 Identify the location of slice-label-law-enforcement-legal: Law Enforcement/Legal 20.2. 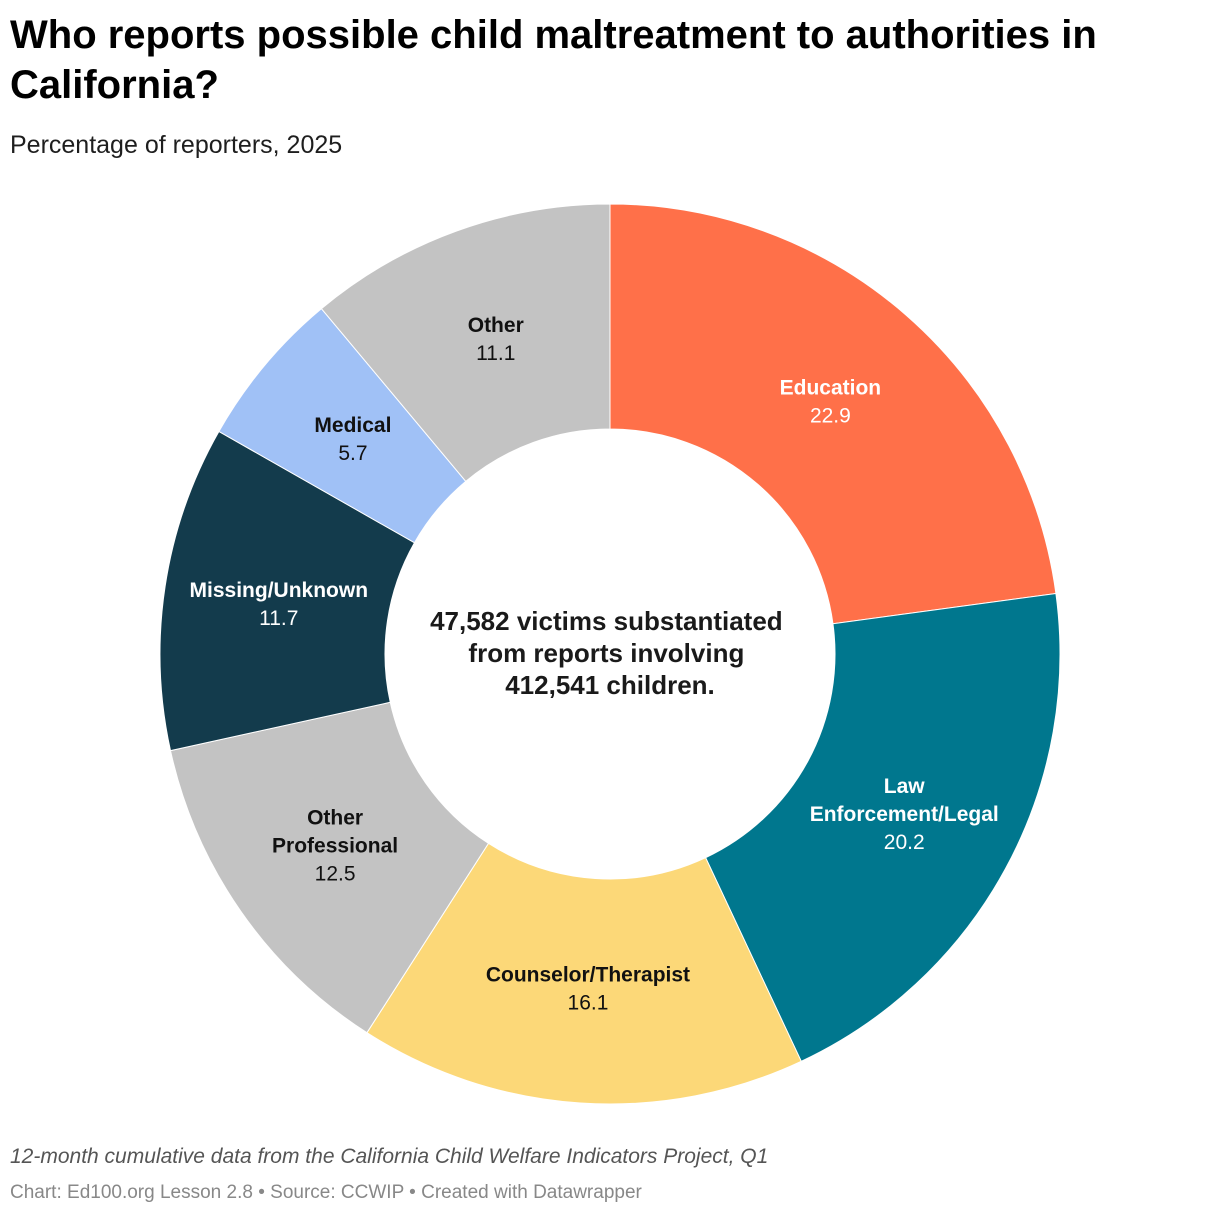
(904, 814).